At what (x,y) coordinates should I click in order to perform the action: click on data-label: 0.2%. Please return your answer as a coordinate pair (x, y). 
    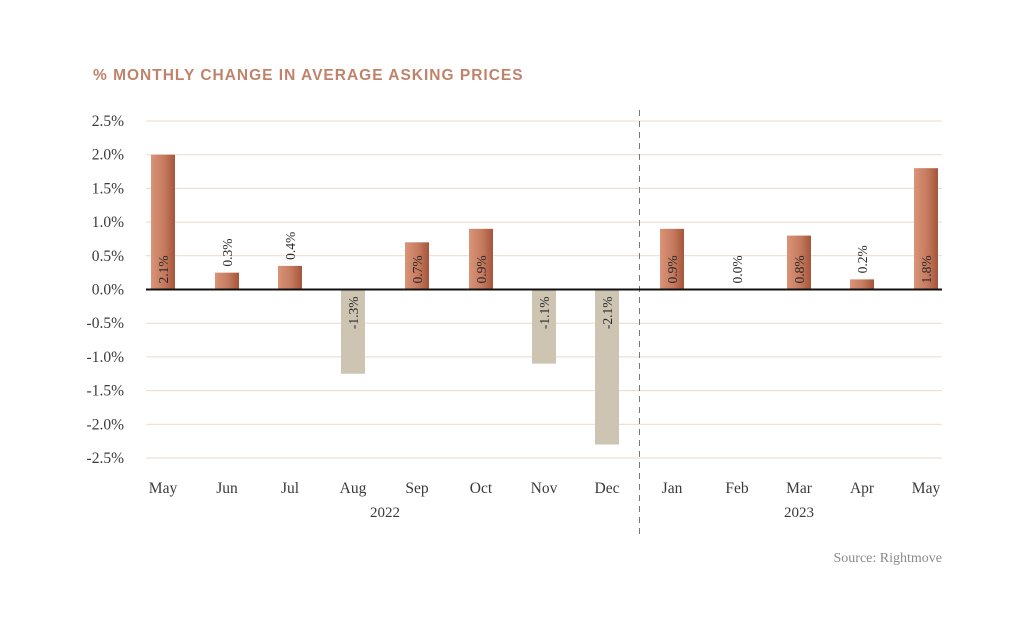
    Looking at the image, I should click on (862, 259).